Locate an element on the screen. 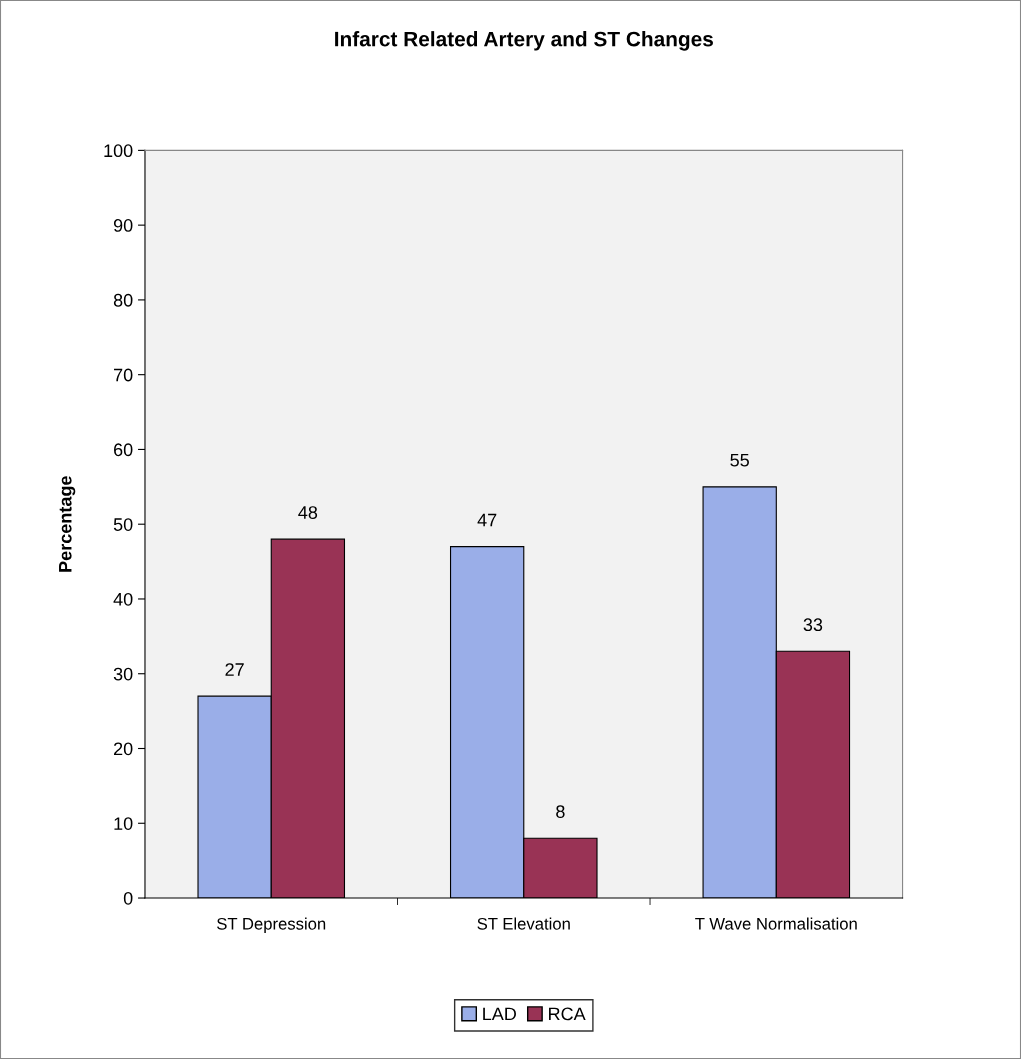 Image resolution: width=1021 pixels, height=1059 pixels. y-tick-label: 70 is located at coordinates (123, 375).